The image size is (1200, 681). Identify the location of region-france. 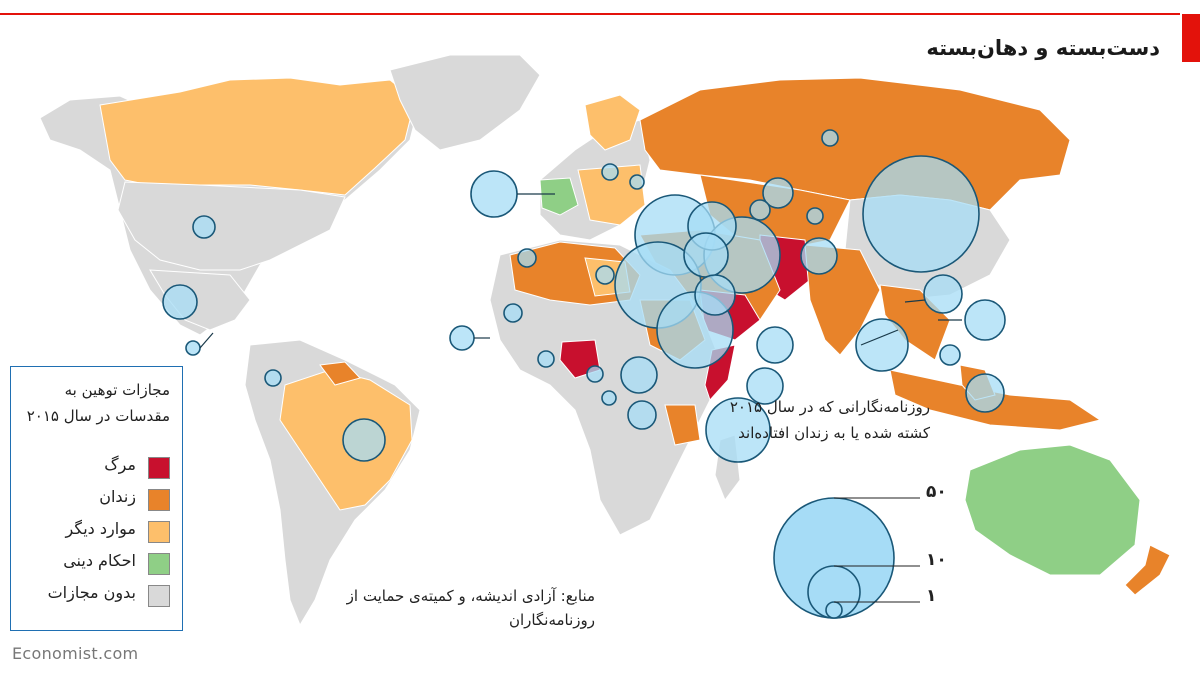
(559, 196).